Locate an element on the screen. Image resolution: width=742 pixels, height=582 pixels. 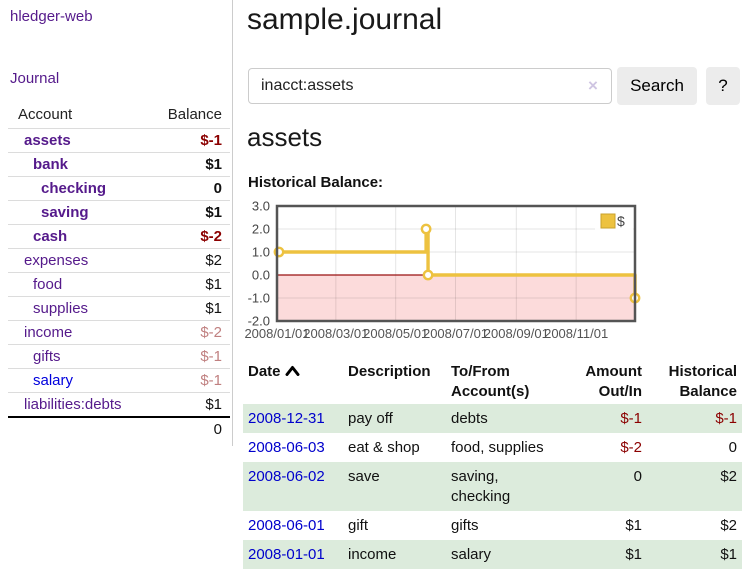
register-row: 2008-12-31 pay off debts $-1 $-1 is located at coordinates (492, 418).